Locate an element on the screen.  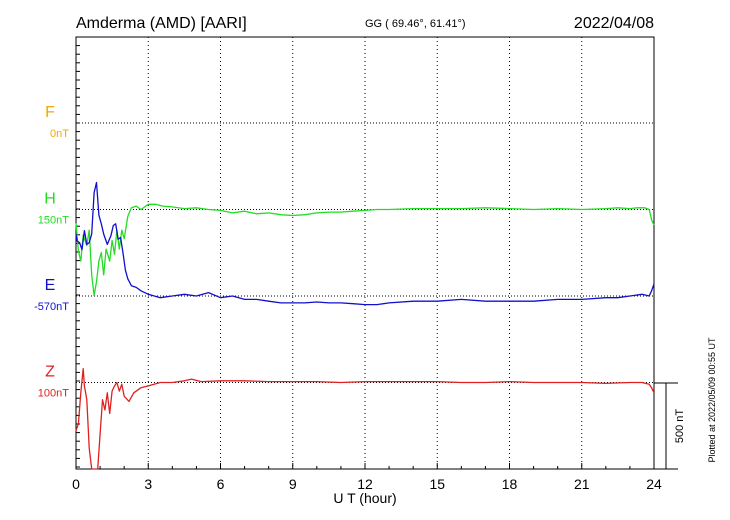
station-title: Amderma (AMD) [AARI] is located at coordinates (161, 23).